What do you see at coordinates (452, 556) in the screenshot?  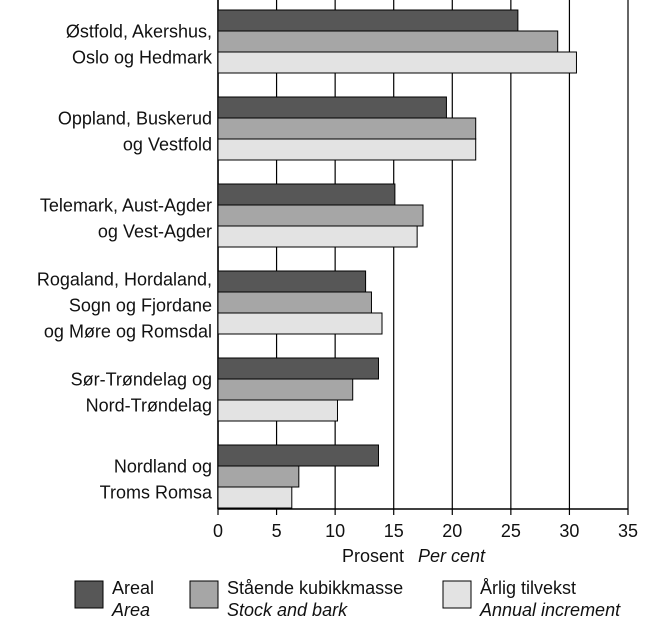 I see `x-axis-label-en: Per cent` at bounding box center [452, 556].